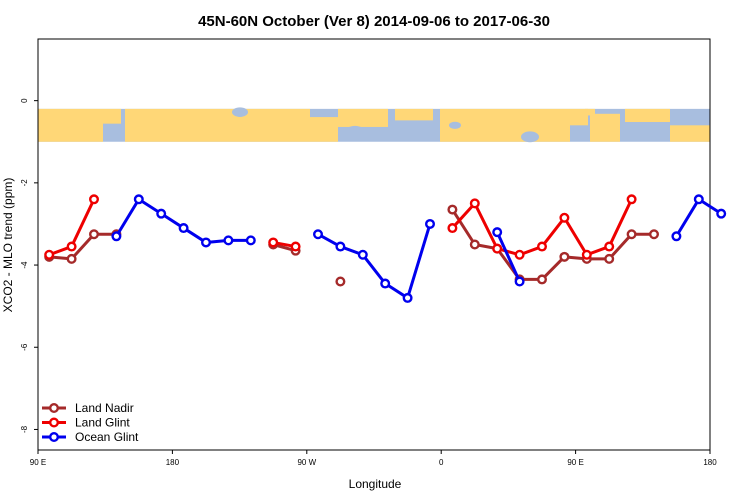 The width and height of the screenshot is (750, 500). What do you see at coordinates (102, 423) in the screenshot?
I see `legend-label: Land Glint` at bounding box center [102, 423].